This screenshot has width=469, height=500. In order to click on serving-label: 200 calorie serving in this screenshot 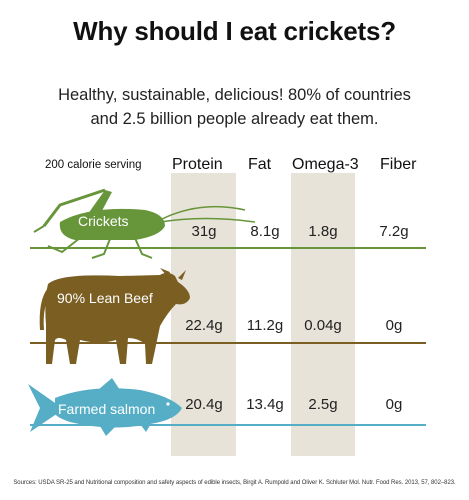, I will do `click(93, 165)`.